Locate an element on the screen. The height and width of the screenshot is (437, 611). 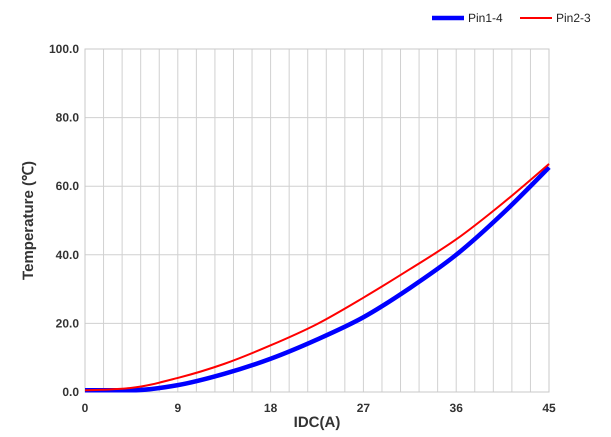
y-tick-label: 20.0 is located at coordinates (68, 323).